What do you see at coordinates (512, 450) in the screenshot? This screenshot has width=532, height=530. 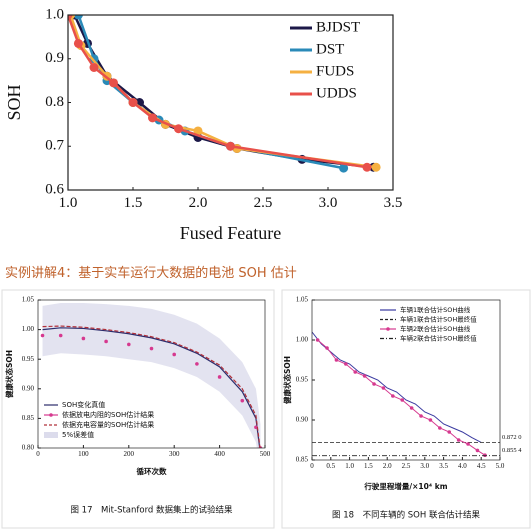 I see `final-value-label: 0.855 4` at bounding box center [512, 450].